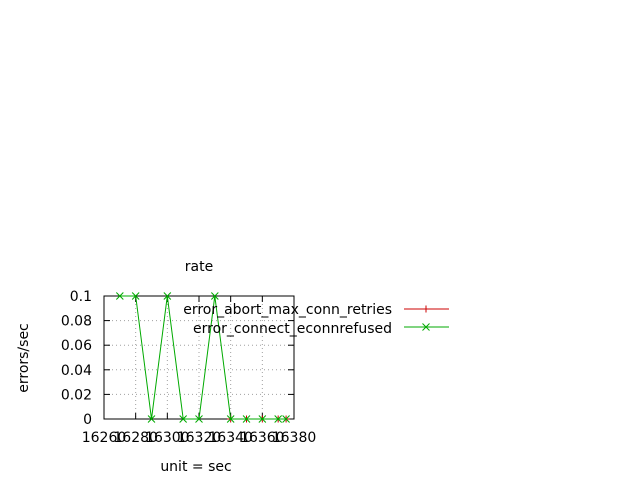 This screenshot has height=480, width=640. I want to click on legend-label-2: error_connect_econnrefused, so click(292, 329).